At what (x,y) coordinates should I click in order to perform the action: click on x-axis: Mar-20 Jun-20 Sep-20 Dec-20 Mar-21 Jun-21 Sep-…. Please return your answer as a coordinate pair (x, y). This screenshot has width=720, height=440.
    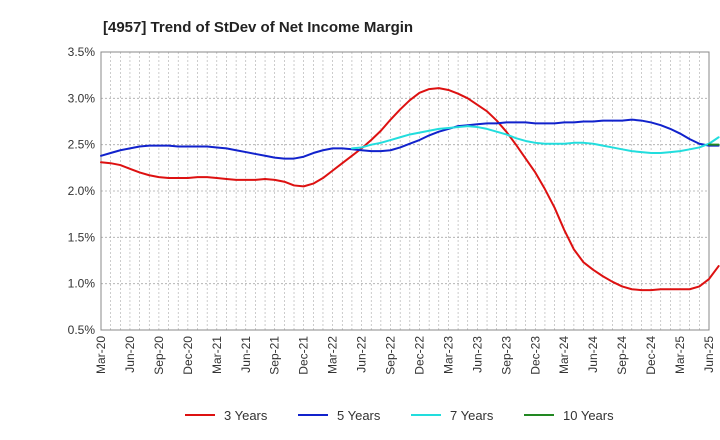
    Looking at the image, I should click on (405, 355).